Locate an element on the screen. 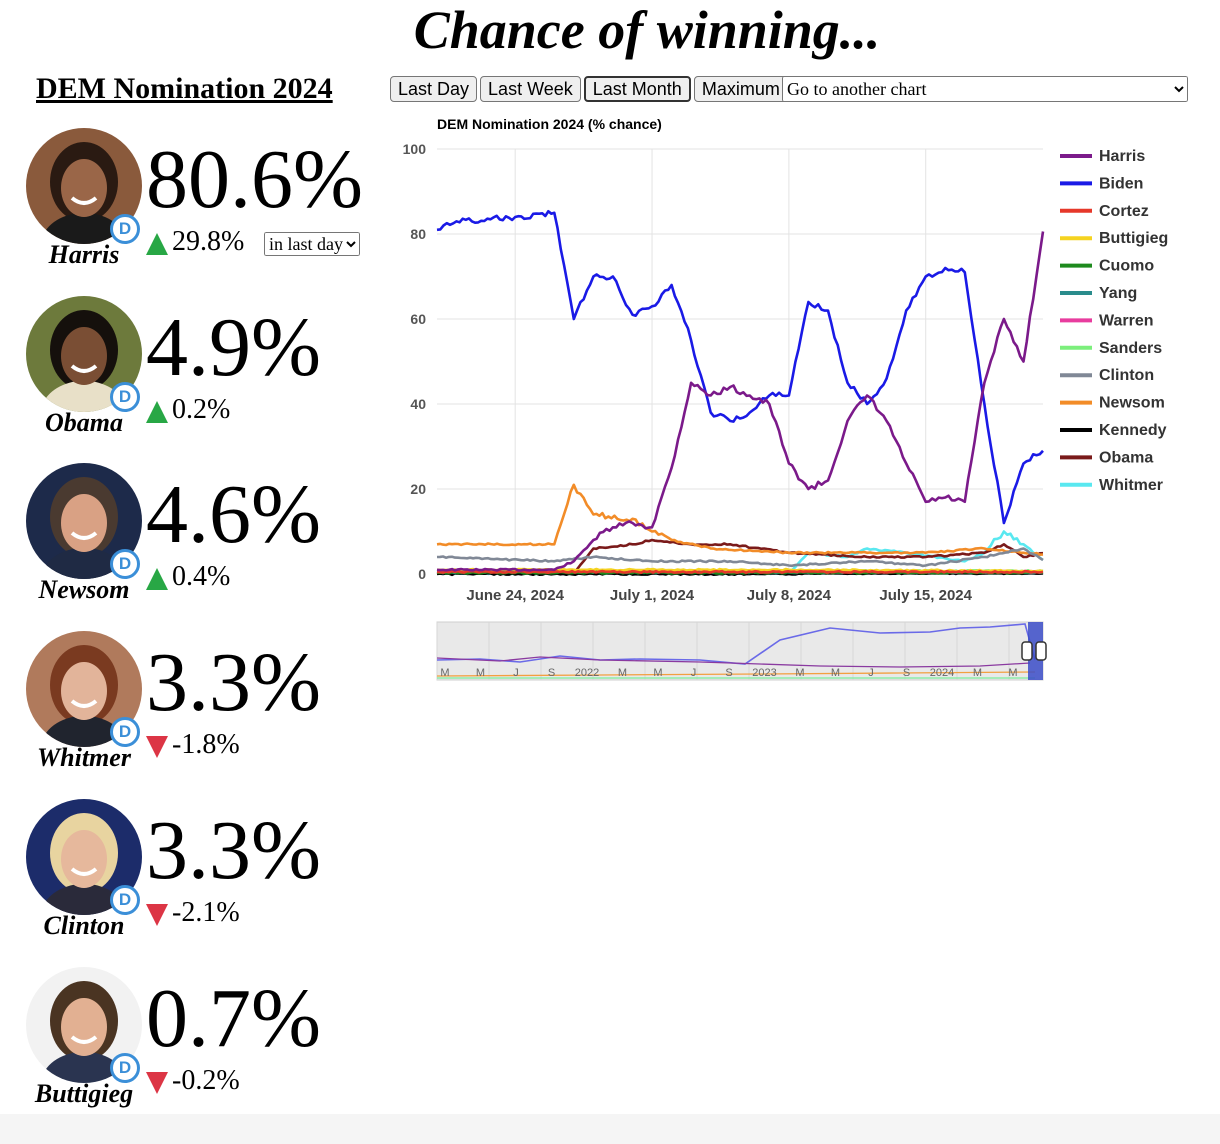  series-line-harris is located at coordinates (740, 401).